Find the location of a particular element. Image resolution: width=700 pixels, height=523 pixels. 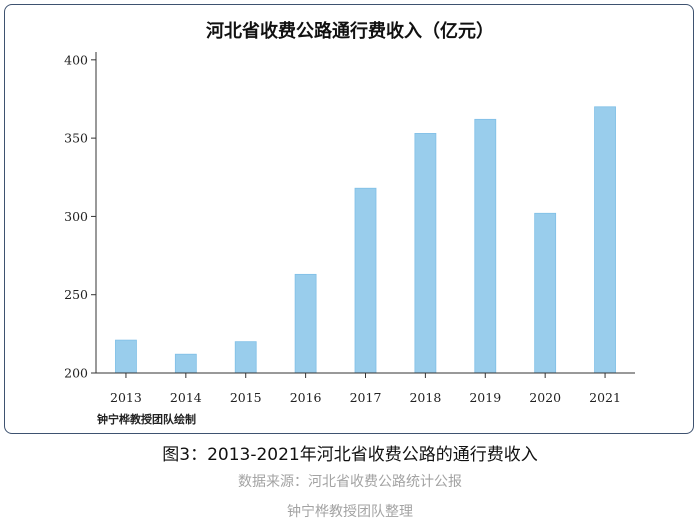

bar-2016 is located at coordinates (305, 323).